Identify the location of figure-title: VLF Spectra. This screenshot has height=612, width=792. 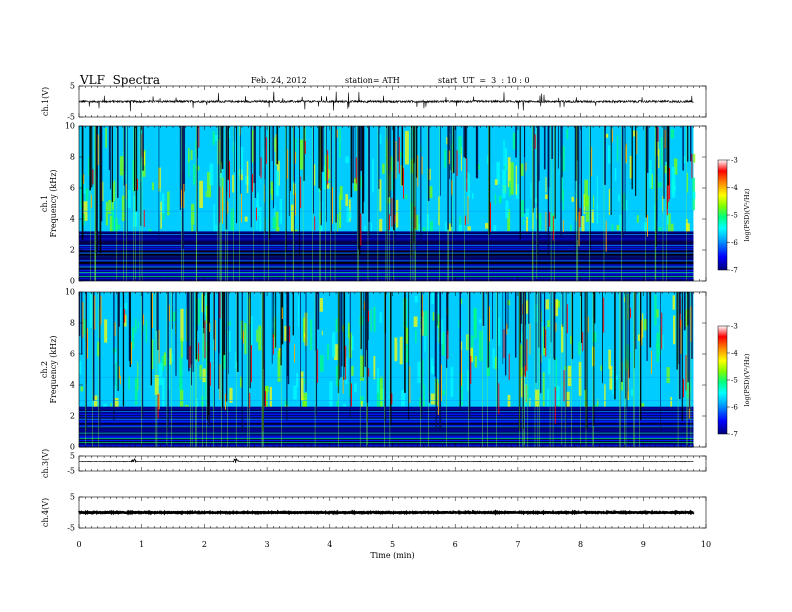
(120, 80).